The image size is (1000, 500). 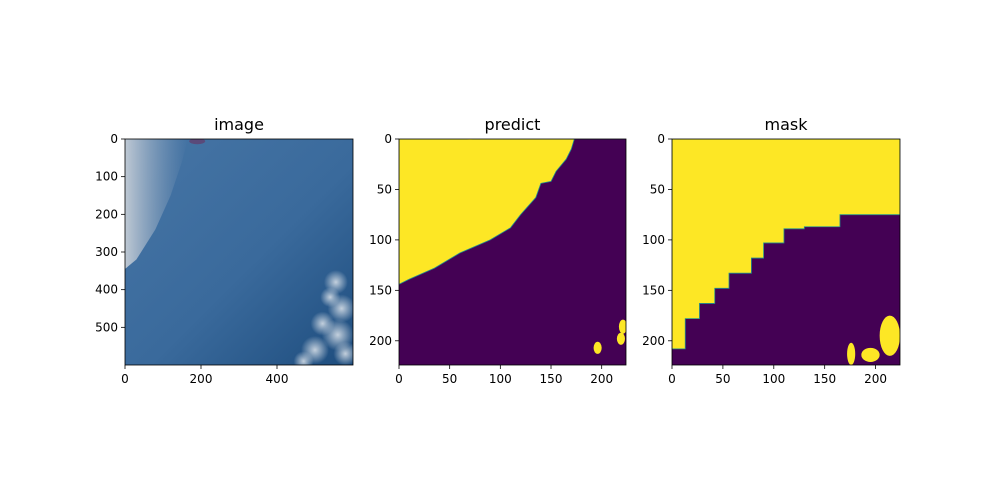 I want to click on y-tick-label: 500, so click(x=106, y=327).